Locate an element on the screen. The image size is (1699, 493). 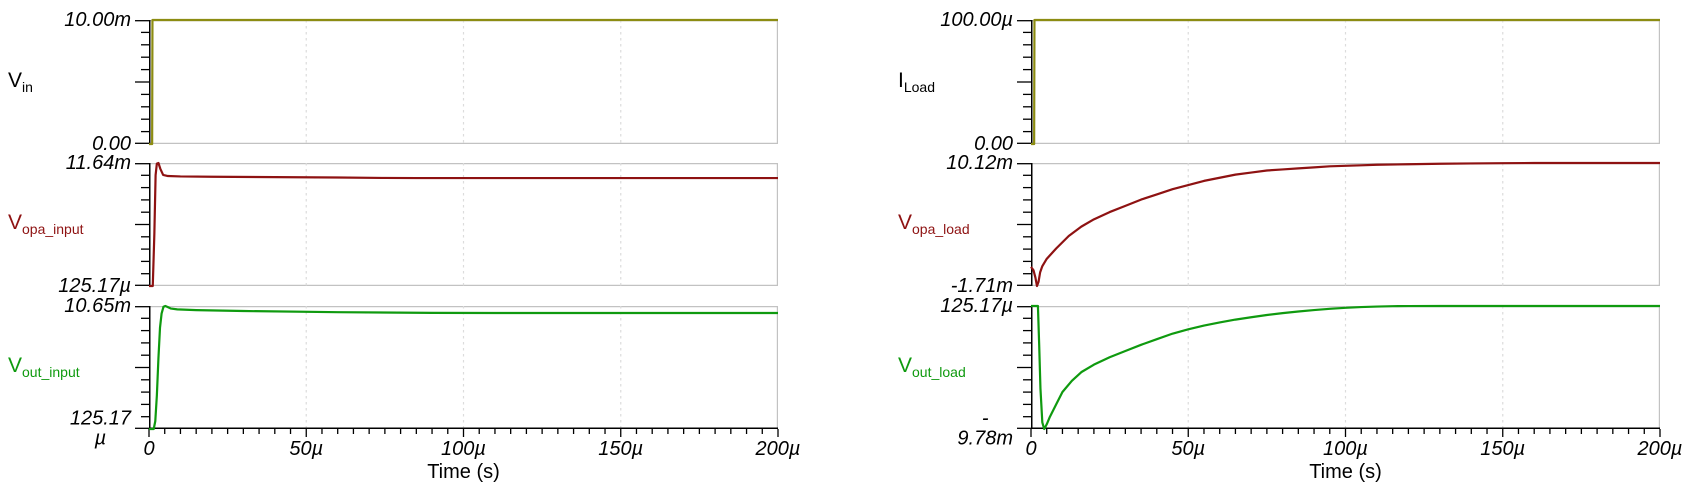
x-tick-label-left-1: 50µ is located at coordinates (306, 449).